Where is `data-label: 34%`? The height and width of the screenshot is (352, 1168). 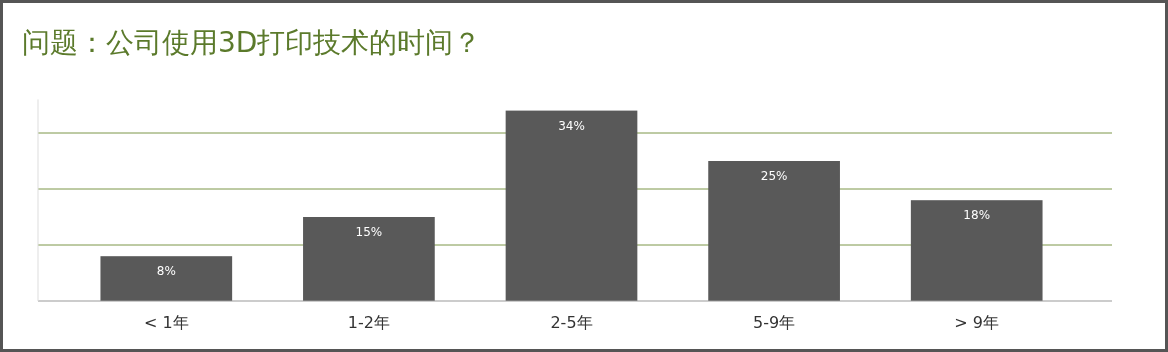
data-label: 34% is located at coordinates (571, 125).